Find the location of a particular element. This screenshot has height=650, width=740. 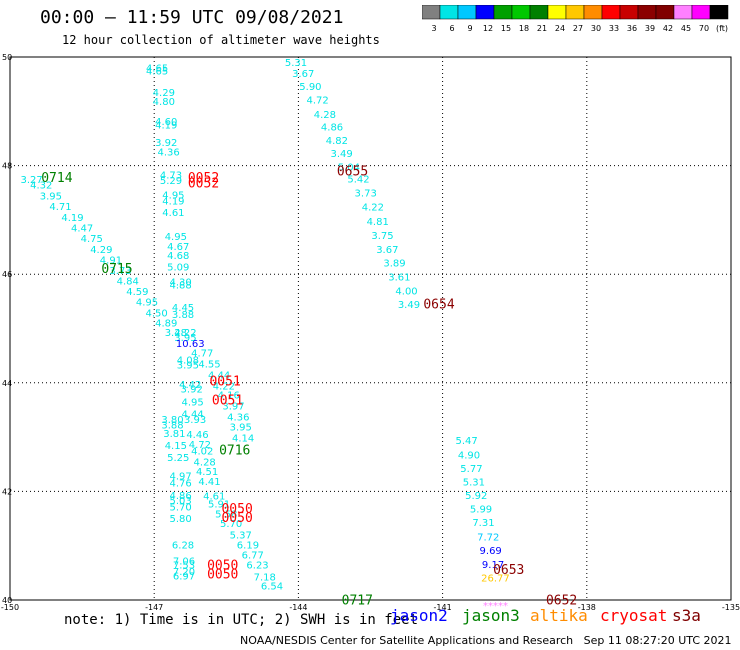

wave-height-value: 3.73 is located at coordinates (120, 271).